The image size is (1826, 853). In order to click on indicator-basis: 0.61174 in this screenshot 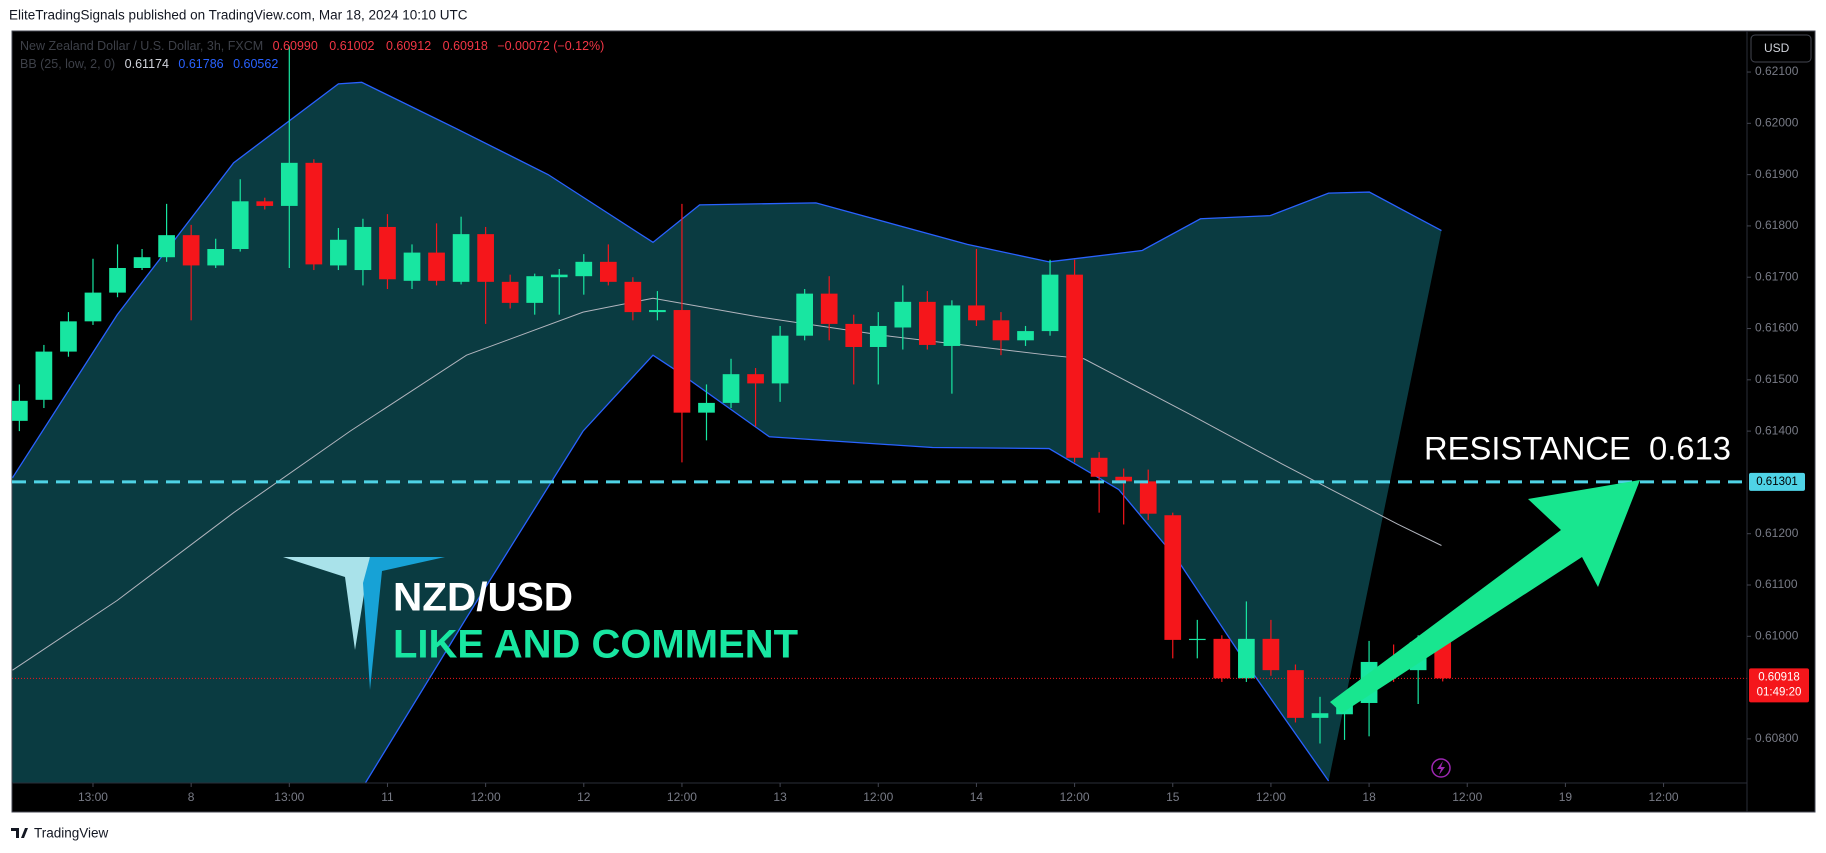, I will do `click(147, 64)`.